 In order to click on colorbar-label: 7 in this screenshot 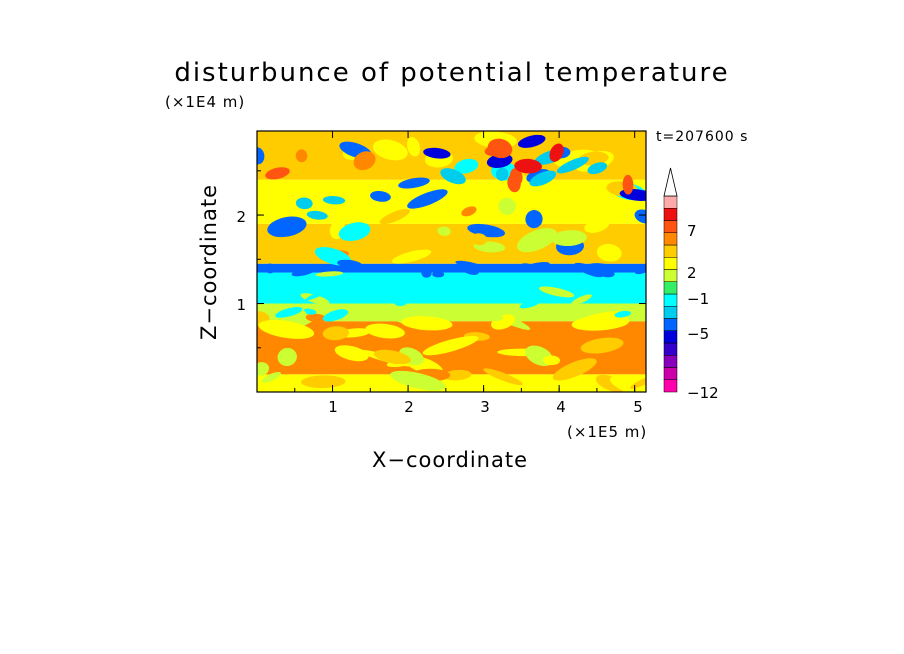, I will do `click(692, 231)`.